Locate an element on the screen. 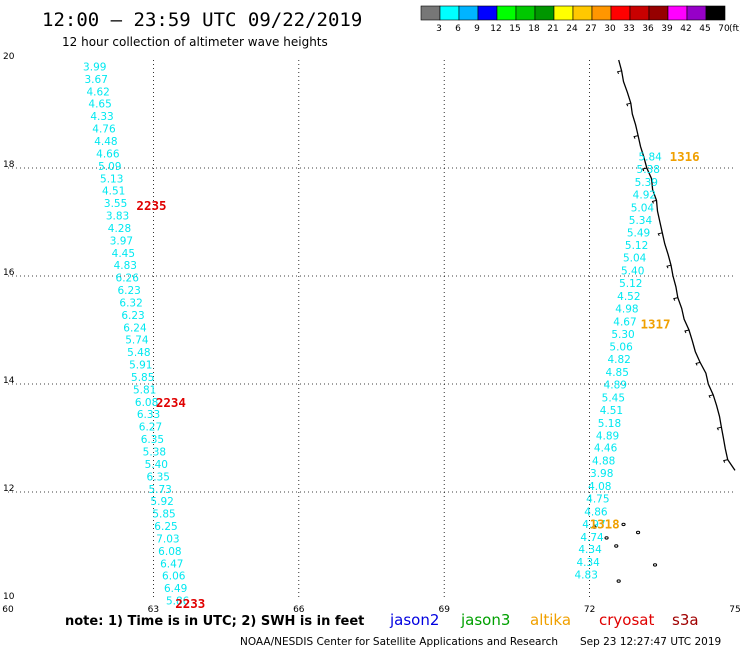 The width and height of the screenshot is (740, 650). pass-label: 2234 is located at coordinates (171, 402).